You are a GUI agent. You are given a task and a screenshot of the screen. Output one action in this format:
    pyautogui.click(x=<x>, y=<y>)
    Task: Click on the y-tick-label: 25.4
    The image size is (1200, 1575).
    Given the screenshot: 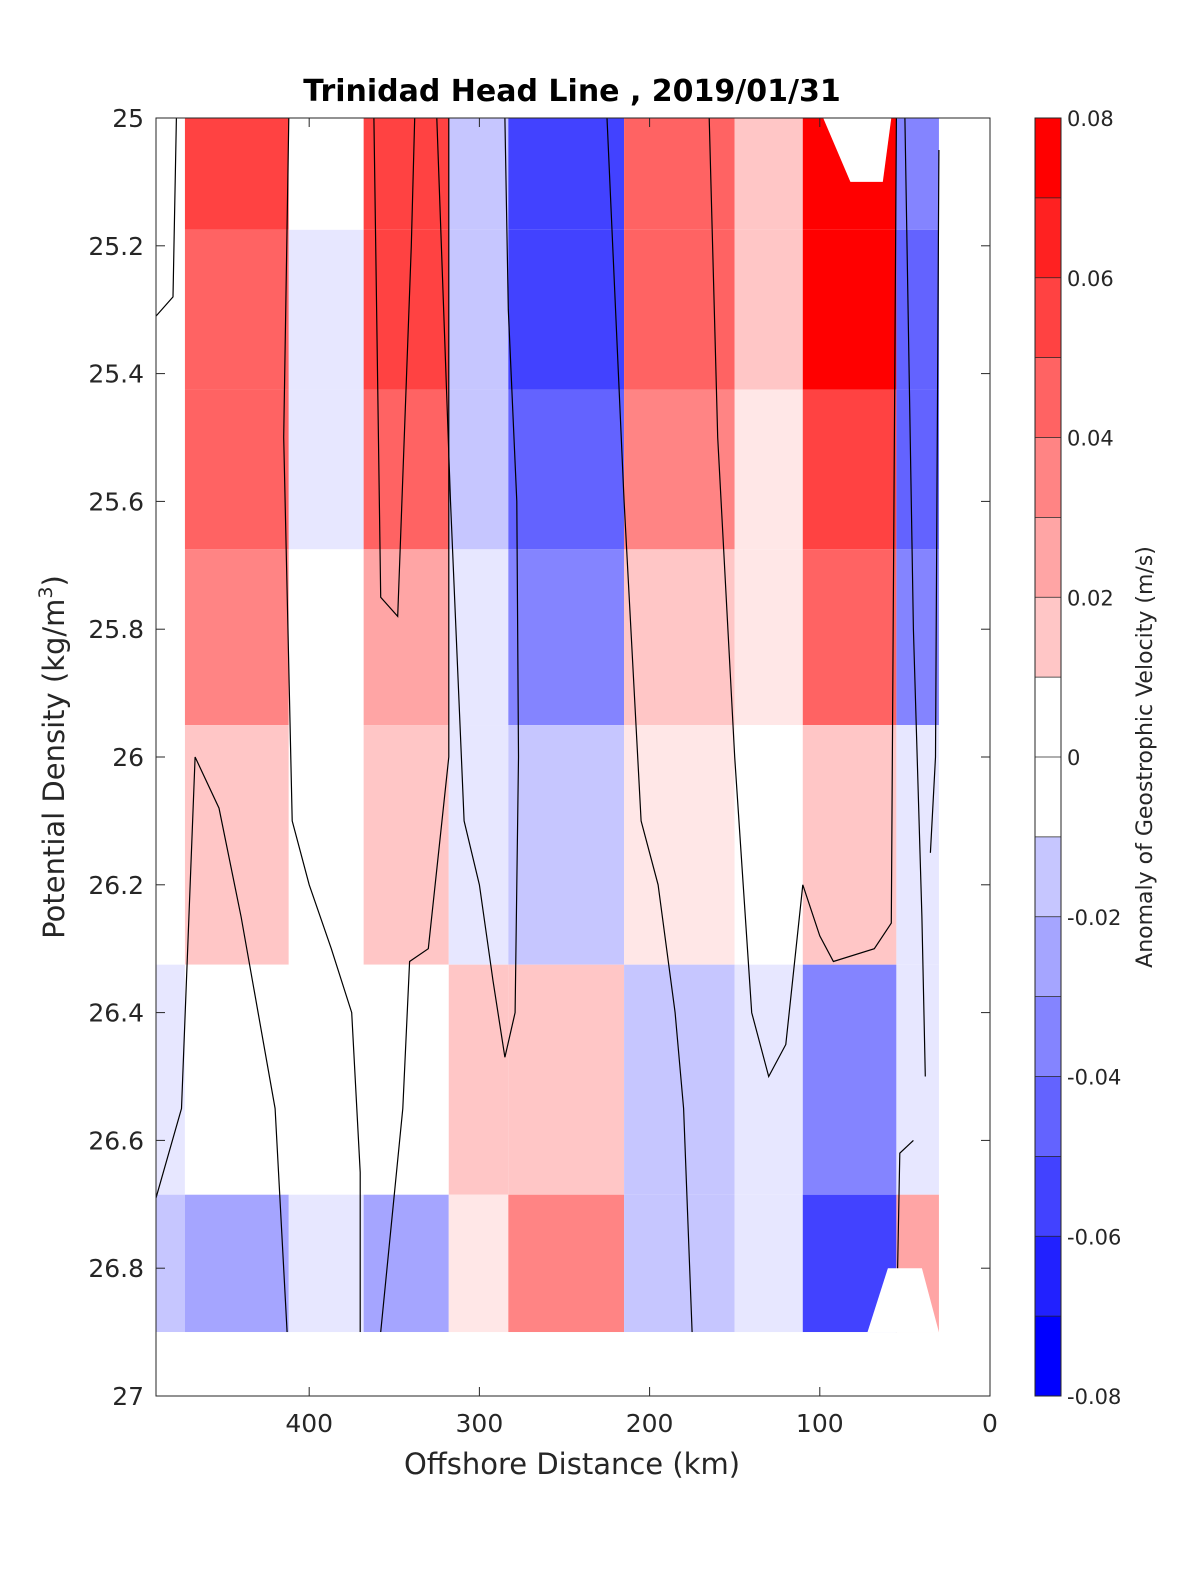 What is the action you would take?
    pyautogui.click(x=116, y=374)
    